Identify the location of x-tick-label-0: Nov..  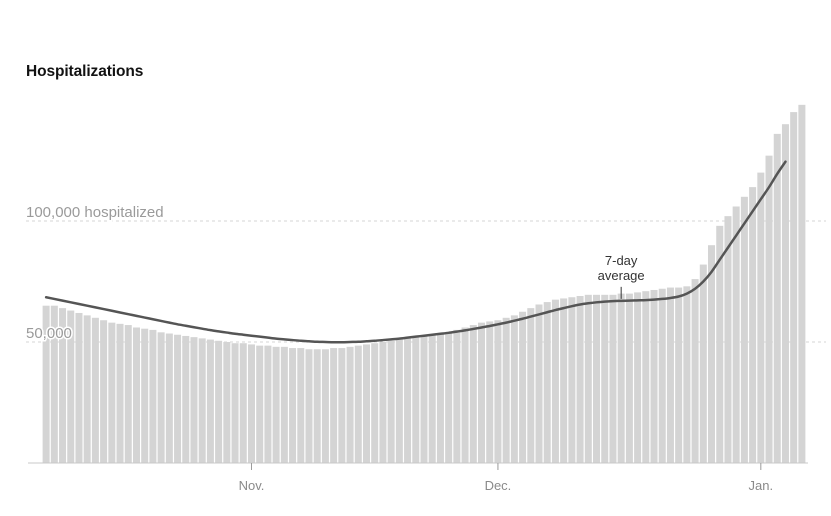
(252, 485).